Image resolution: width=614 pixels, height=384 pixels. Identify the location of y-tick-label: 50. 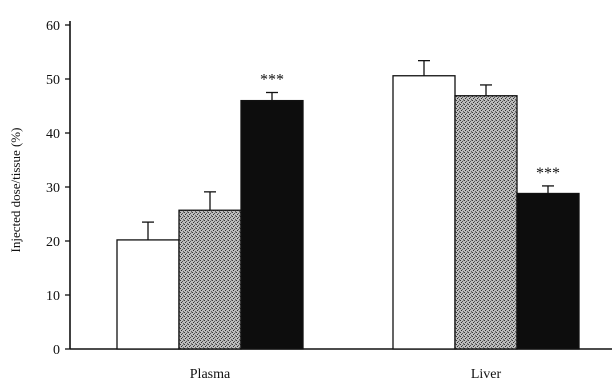
(53, 80).